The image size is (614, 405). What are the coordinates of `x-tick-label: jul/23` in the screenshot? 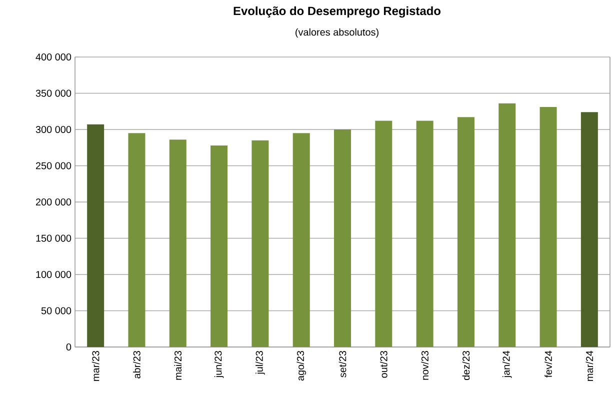 It's located at (260, 362).